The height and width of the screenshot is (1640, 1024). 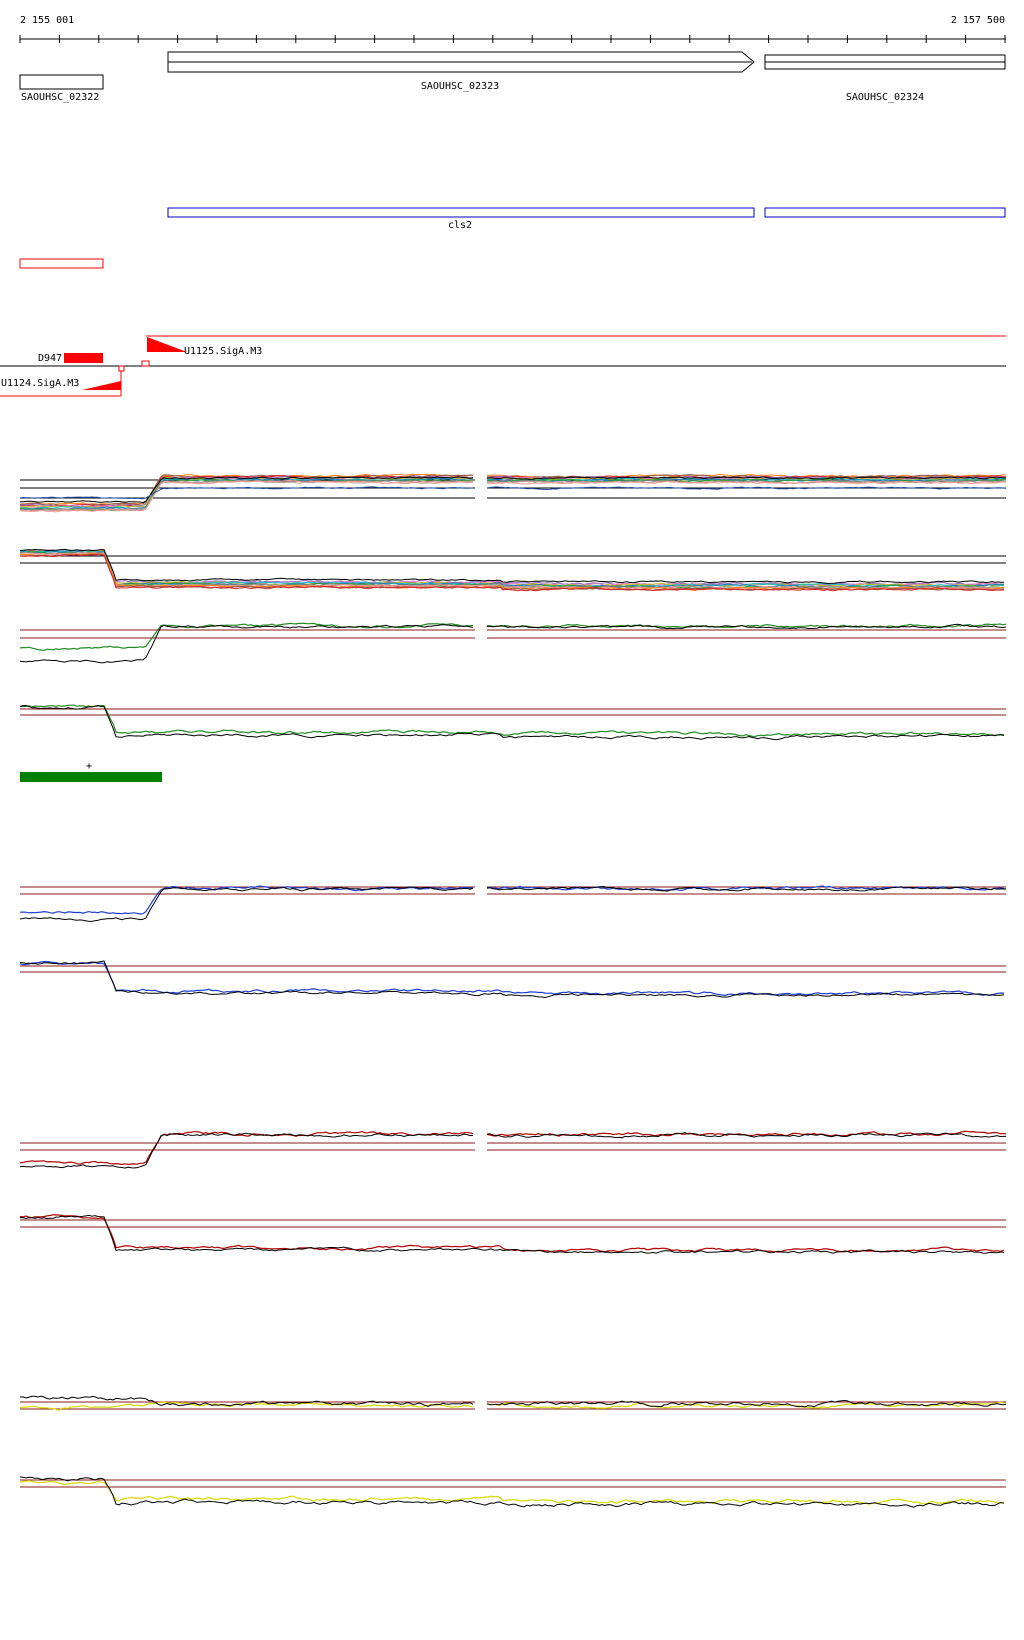 I want to click on feature-d947, so click(x=83, y=358).